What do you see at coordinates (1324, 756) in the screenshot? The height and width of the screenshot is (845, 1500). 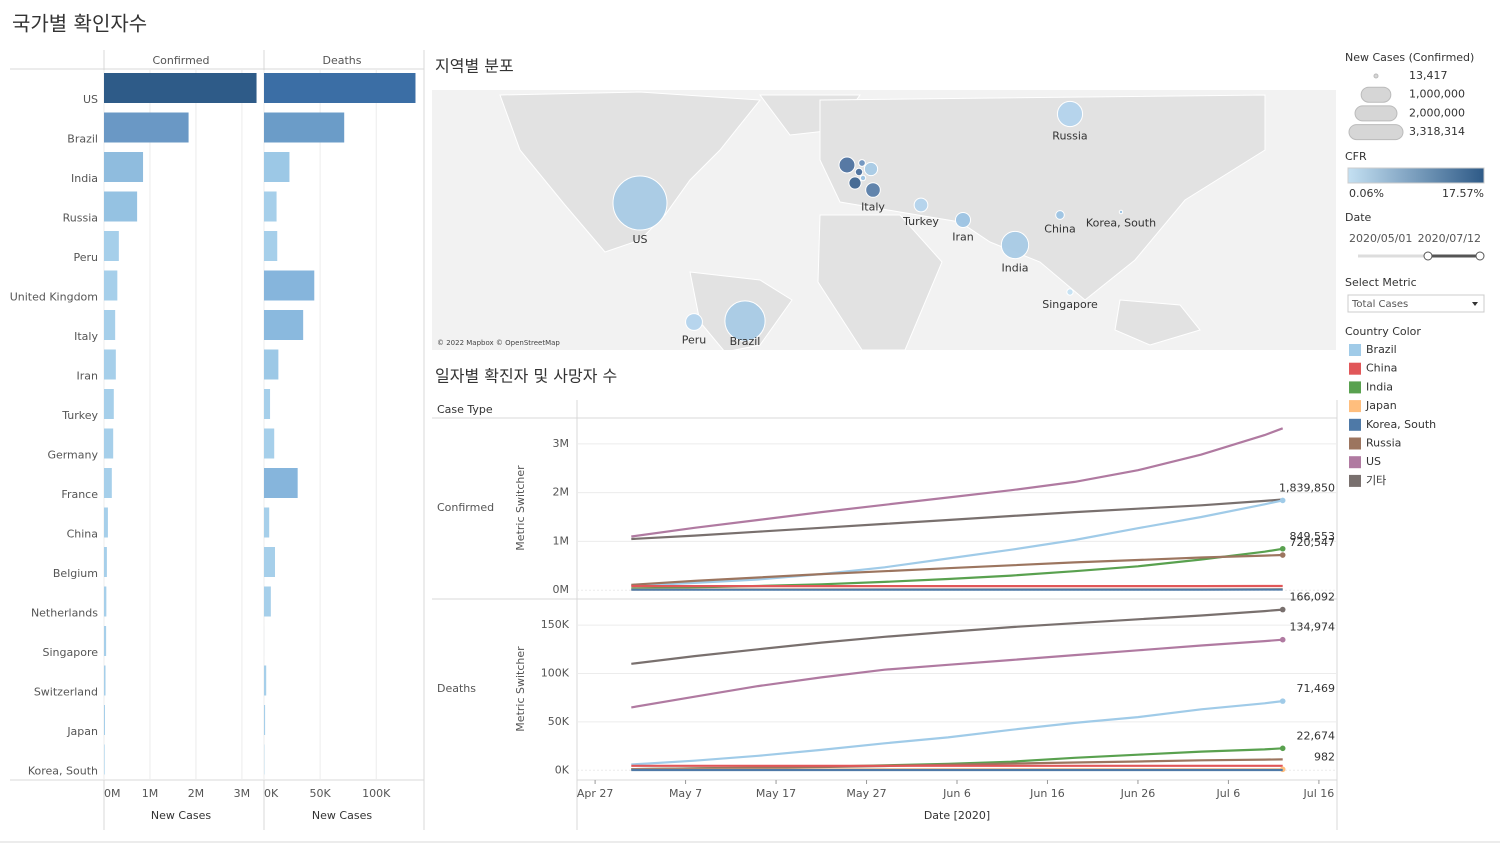 I see `end-label: 982` at bounding box center [1324, 756].